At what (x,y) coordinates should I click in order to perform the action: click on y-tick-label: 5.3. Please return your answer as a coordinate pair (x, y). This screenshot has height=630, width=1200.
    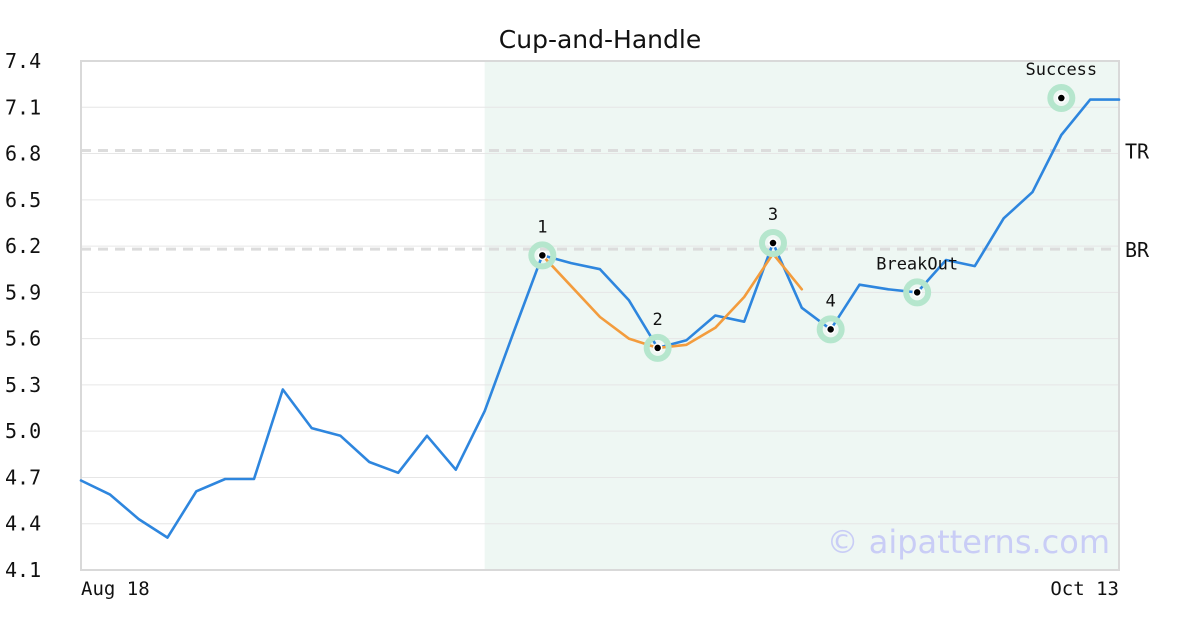
    Looking at the image, I should click on (23, 385).